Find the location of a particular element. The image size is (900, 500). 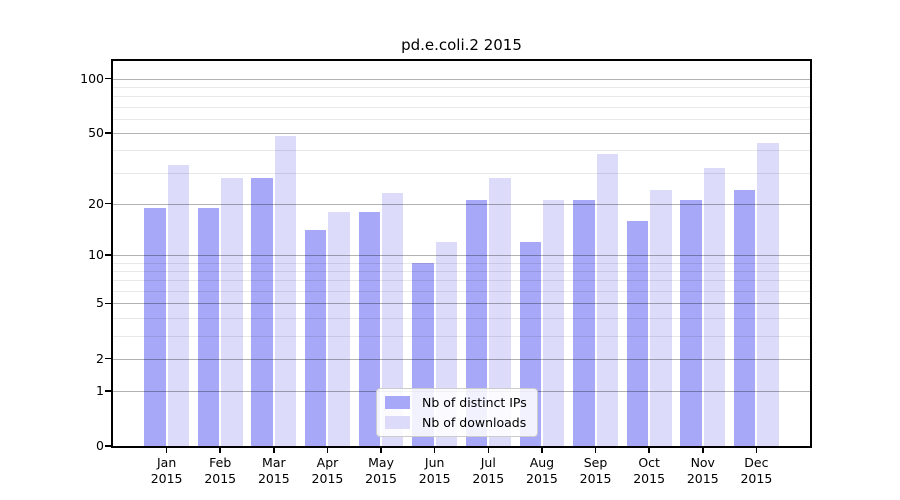

bar-distinct-ips-nov is located at coordinates (691, 322).